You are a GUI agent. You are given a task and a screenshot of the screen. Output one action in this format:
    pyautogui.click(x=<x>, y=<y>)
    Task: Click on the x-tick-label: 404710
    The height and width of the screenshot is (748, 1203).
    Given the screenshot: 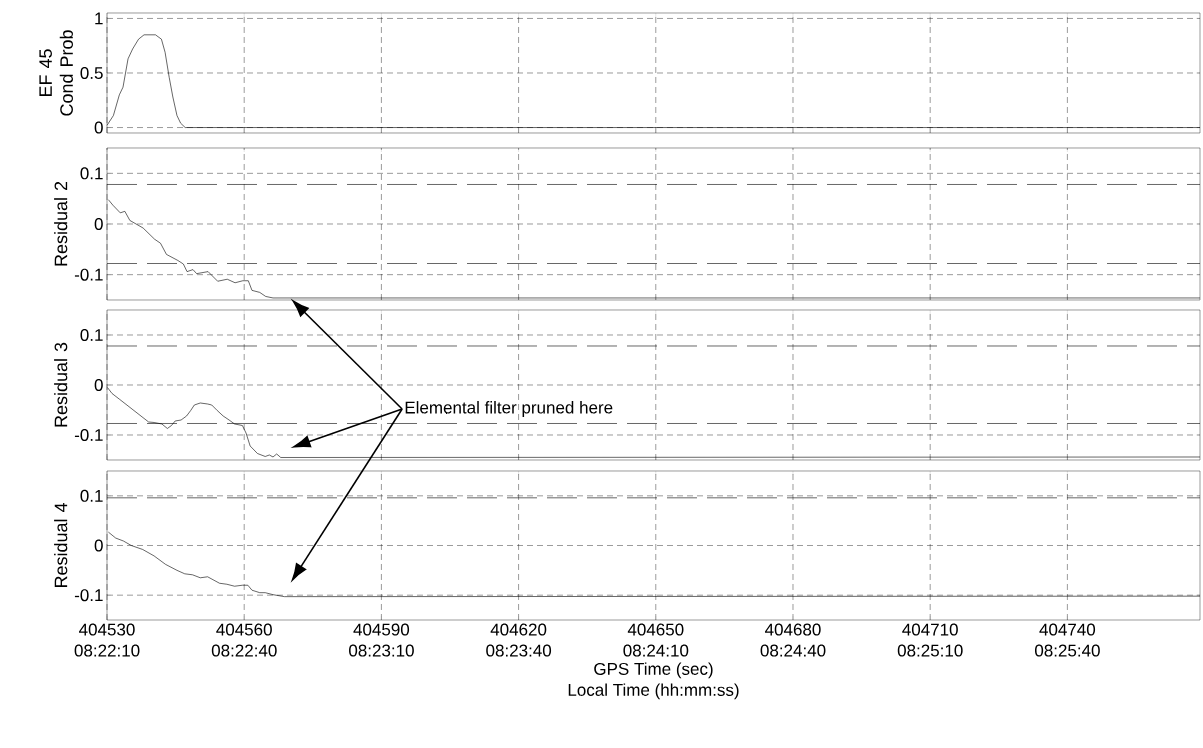 What is the action you would take?
    pyautogui.click(x=930, y=629)
    